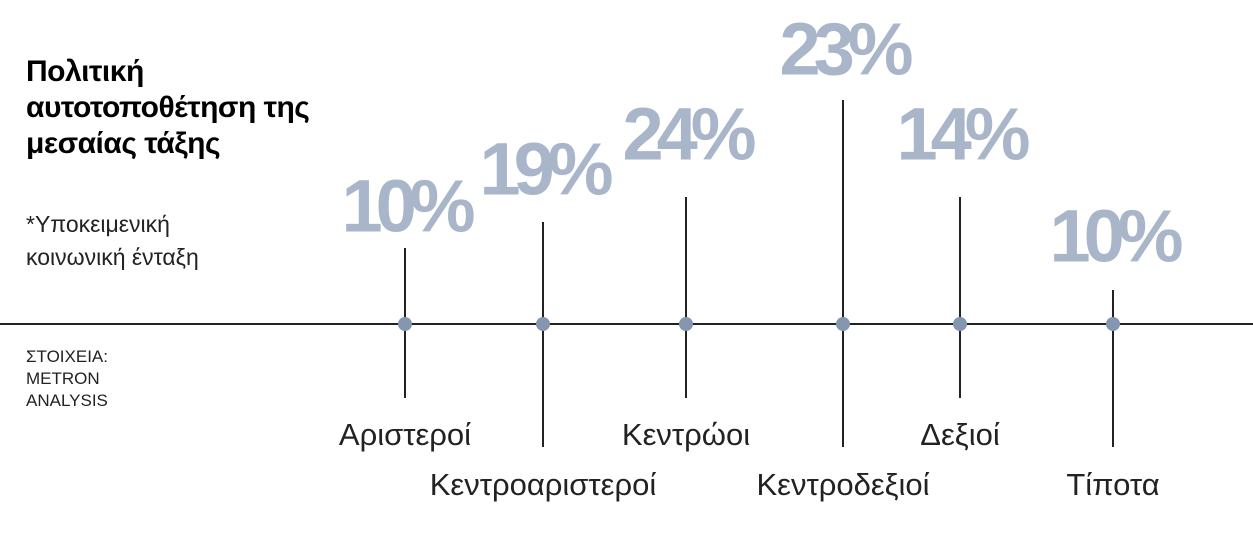 The height and width of the screenshot is (544, 1253). I want to click on value-label: 14%, so click(962, 134).